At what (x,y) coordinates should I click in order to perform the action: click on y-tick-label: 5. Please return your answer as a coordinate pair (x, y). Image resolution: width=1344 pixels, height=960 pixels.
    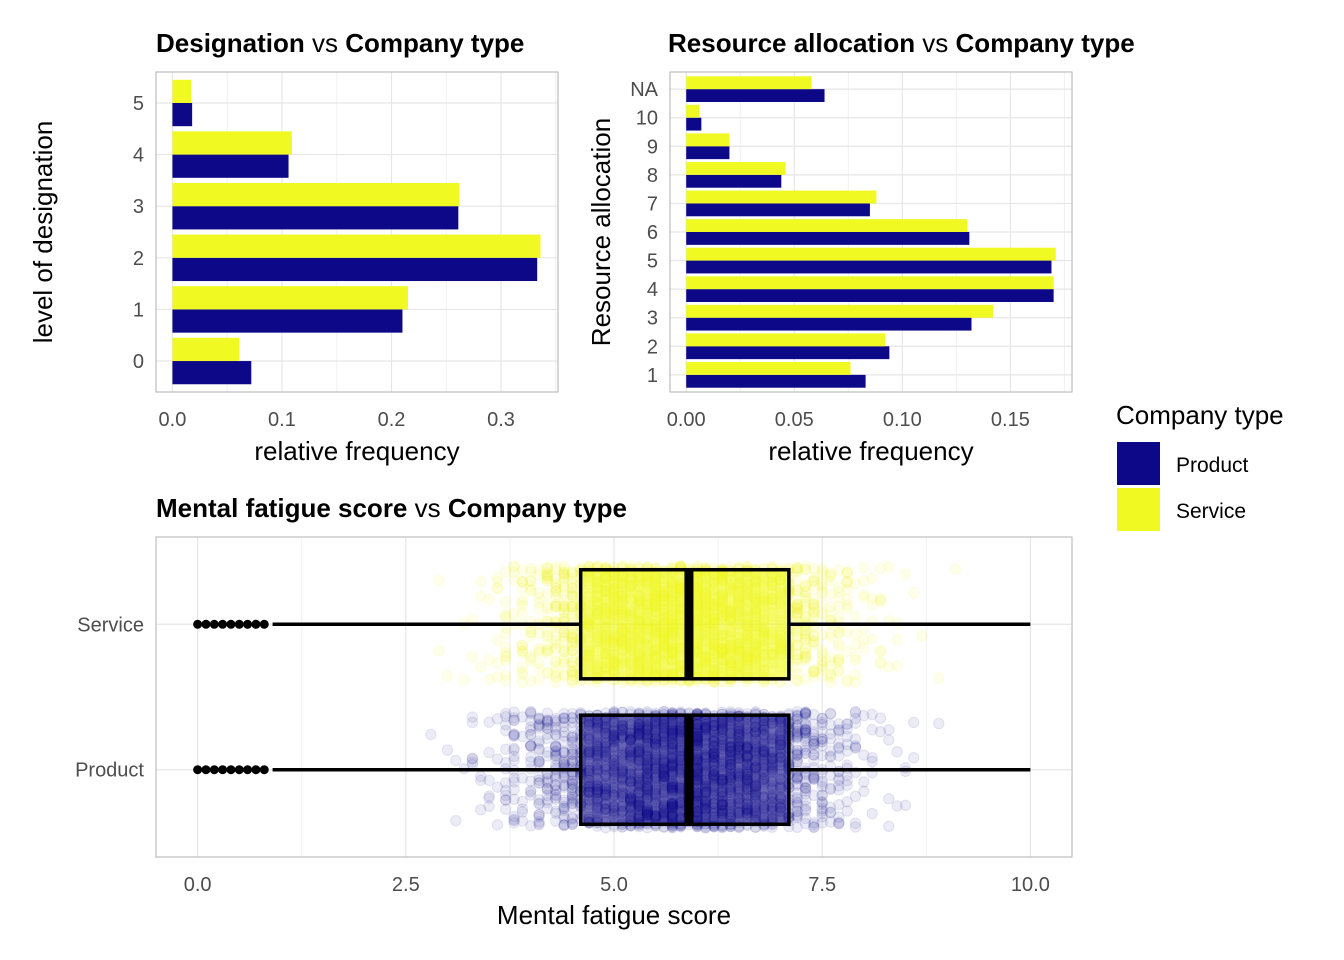
    Looking at the image, I should click on (652, 262).